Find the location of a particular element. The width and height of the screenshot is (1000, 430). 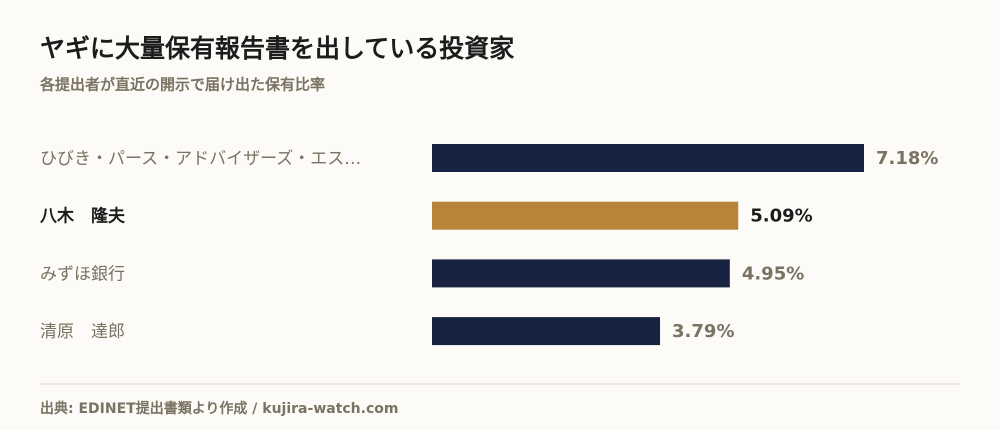

value-label: 3.79% is located at coordinates (703, 331).